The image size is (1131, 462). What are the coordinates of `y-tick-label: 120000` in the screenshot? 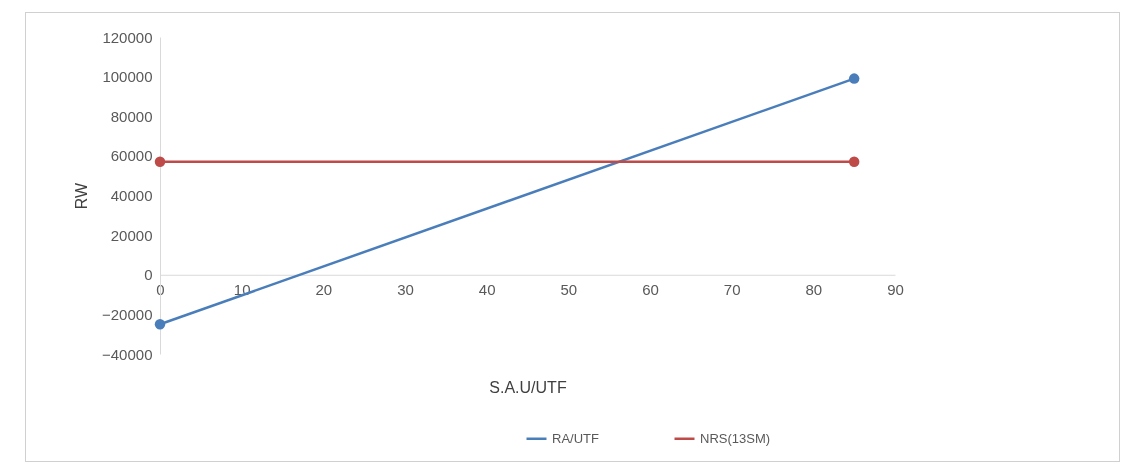 It's located at (127, 37).